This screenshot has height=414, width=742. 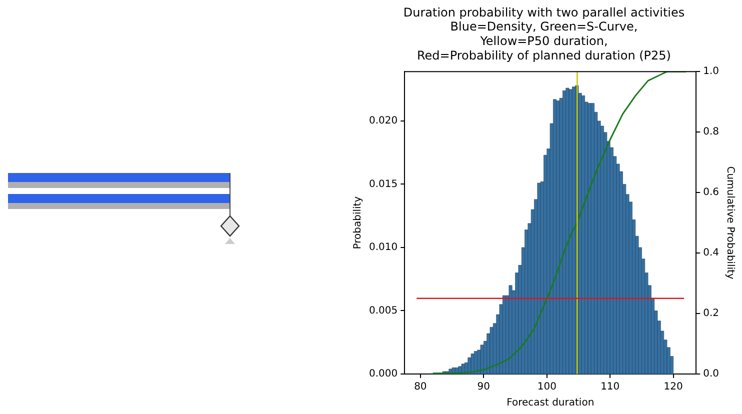 What do you see at coordinates (711, 132) in the screenshot?
I see `y2-tick-label: 0.8` at bounding box center [711, 132].